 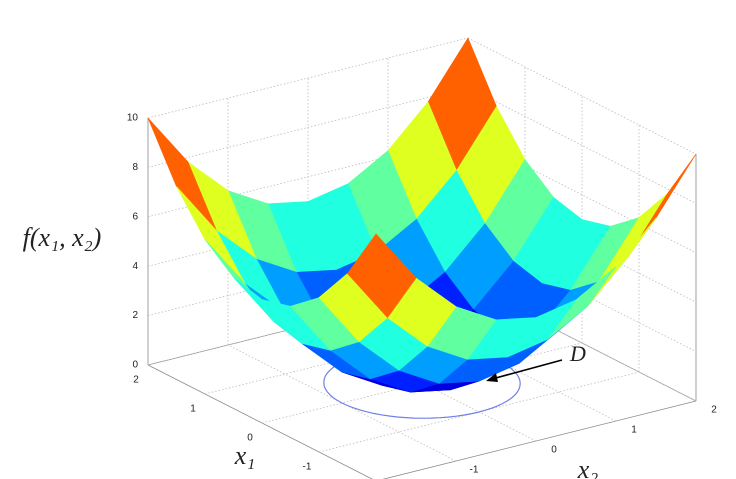 I want to click on z-tick-label: 0, so click(x=135, y=365).